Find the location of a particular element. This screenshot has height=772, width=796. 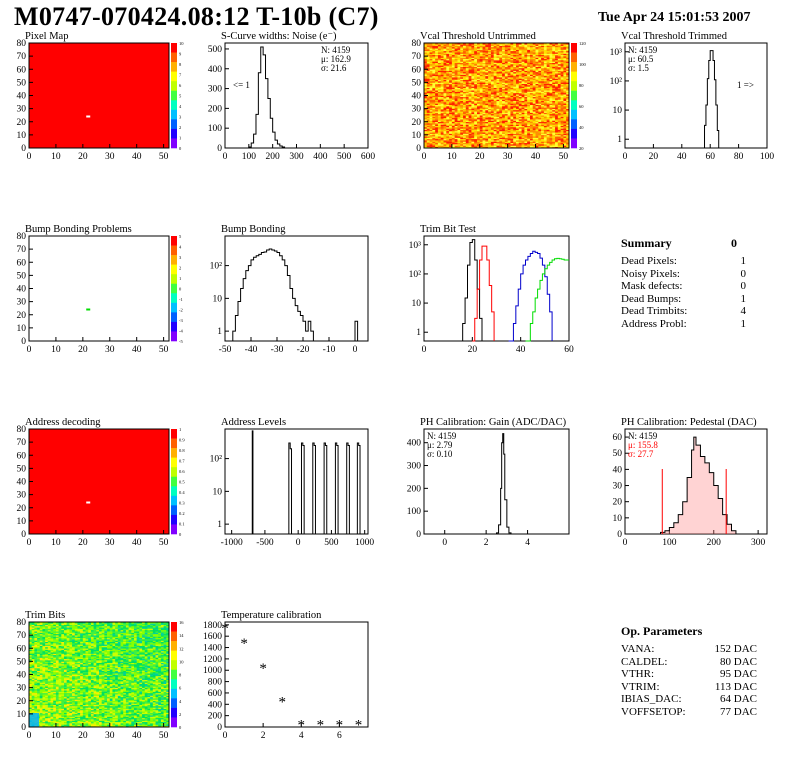

op-param-label: CALDEL: is located at coordinates (644, 661).